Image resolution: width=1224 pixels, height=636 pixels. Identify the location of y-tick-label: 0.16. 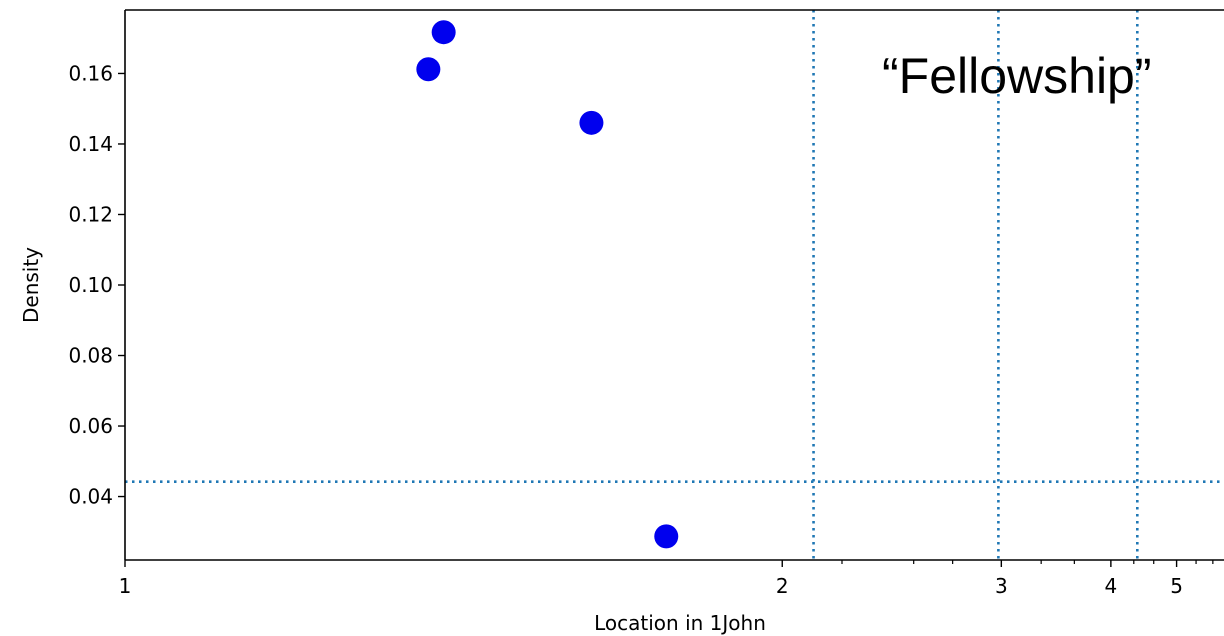
(90, 73).